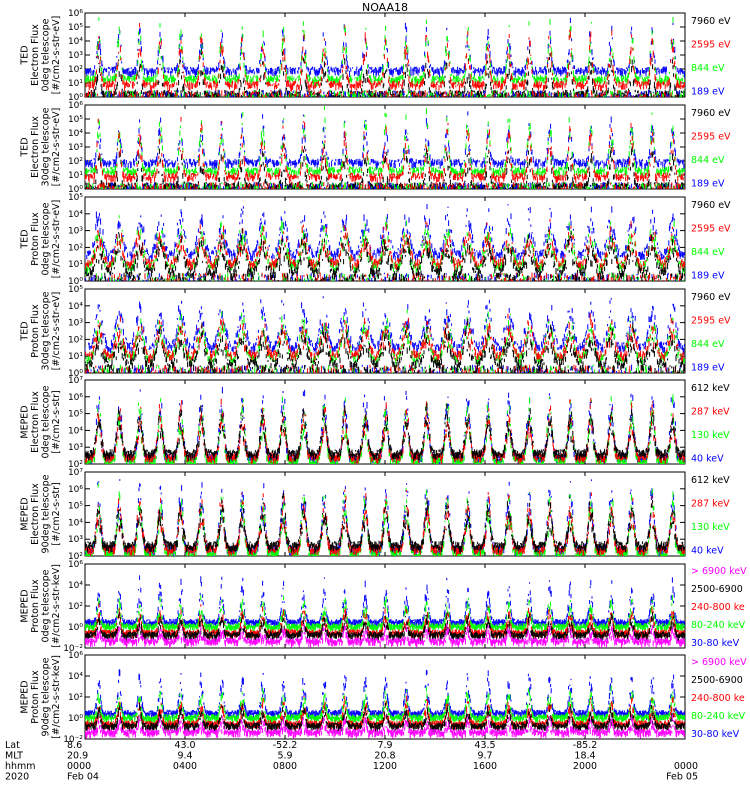 Image resolution: width=750 pixels, height=800 pixels. Describe the element at coordinates (384, 745) in the screenshot. I see `footer-lat-value: 7.9` at that location.